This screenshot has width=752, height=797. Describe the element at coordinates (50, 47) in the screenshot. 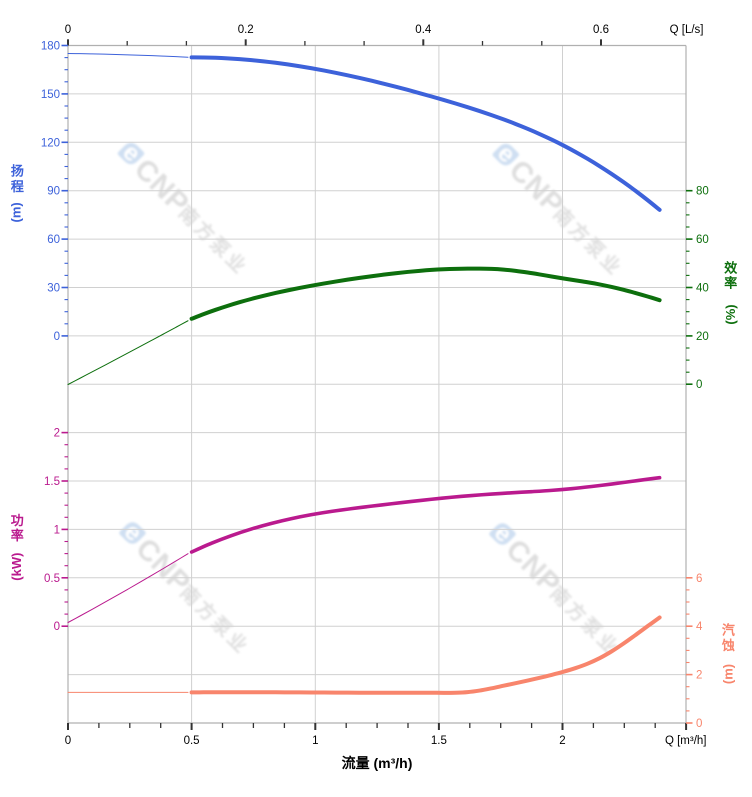

I see `svg-text: 180` at that location.